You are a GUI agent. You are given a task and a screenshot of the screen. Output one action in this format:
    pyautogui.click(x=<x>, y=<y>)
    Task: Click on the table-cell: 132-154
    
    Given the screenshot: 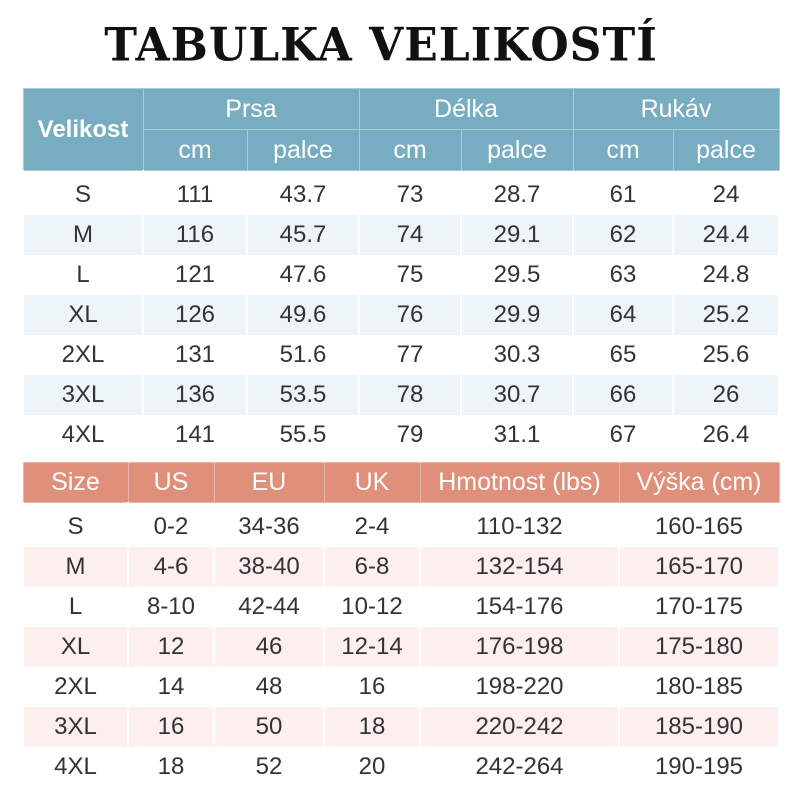 What is the action you would take?
    pyautogui.click(x=519, y=566)
    